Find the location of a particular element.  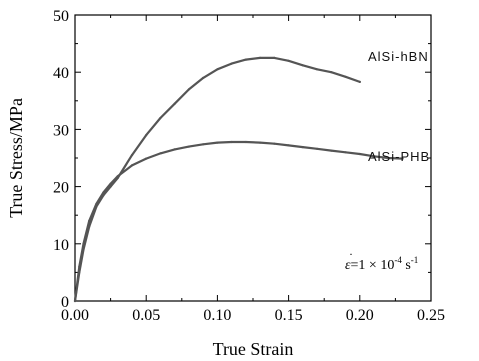

y-tick-label: 0 is located at coordinates (65, 302).